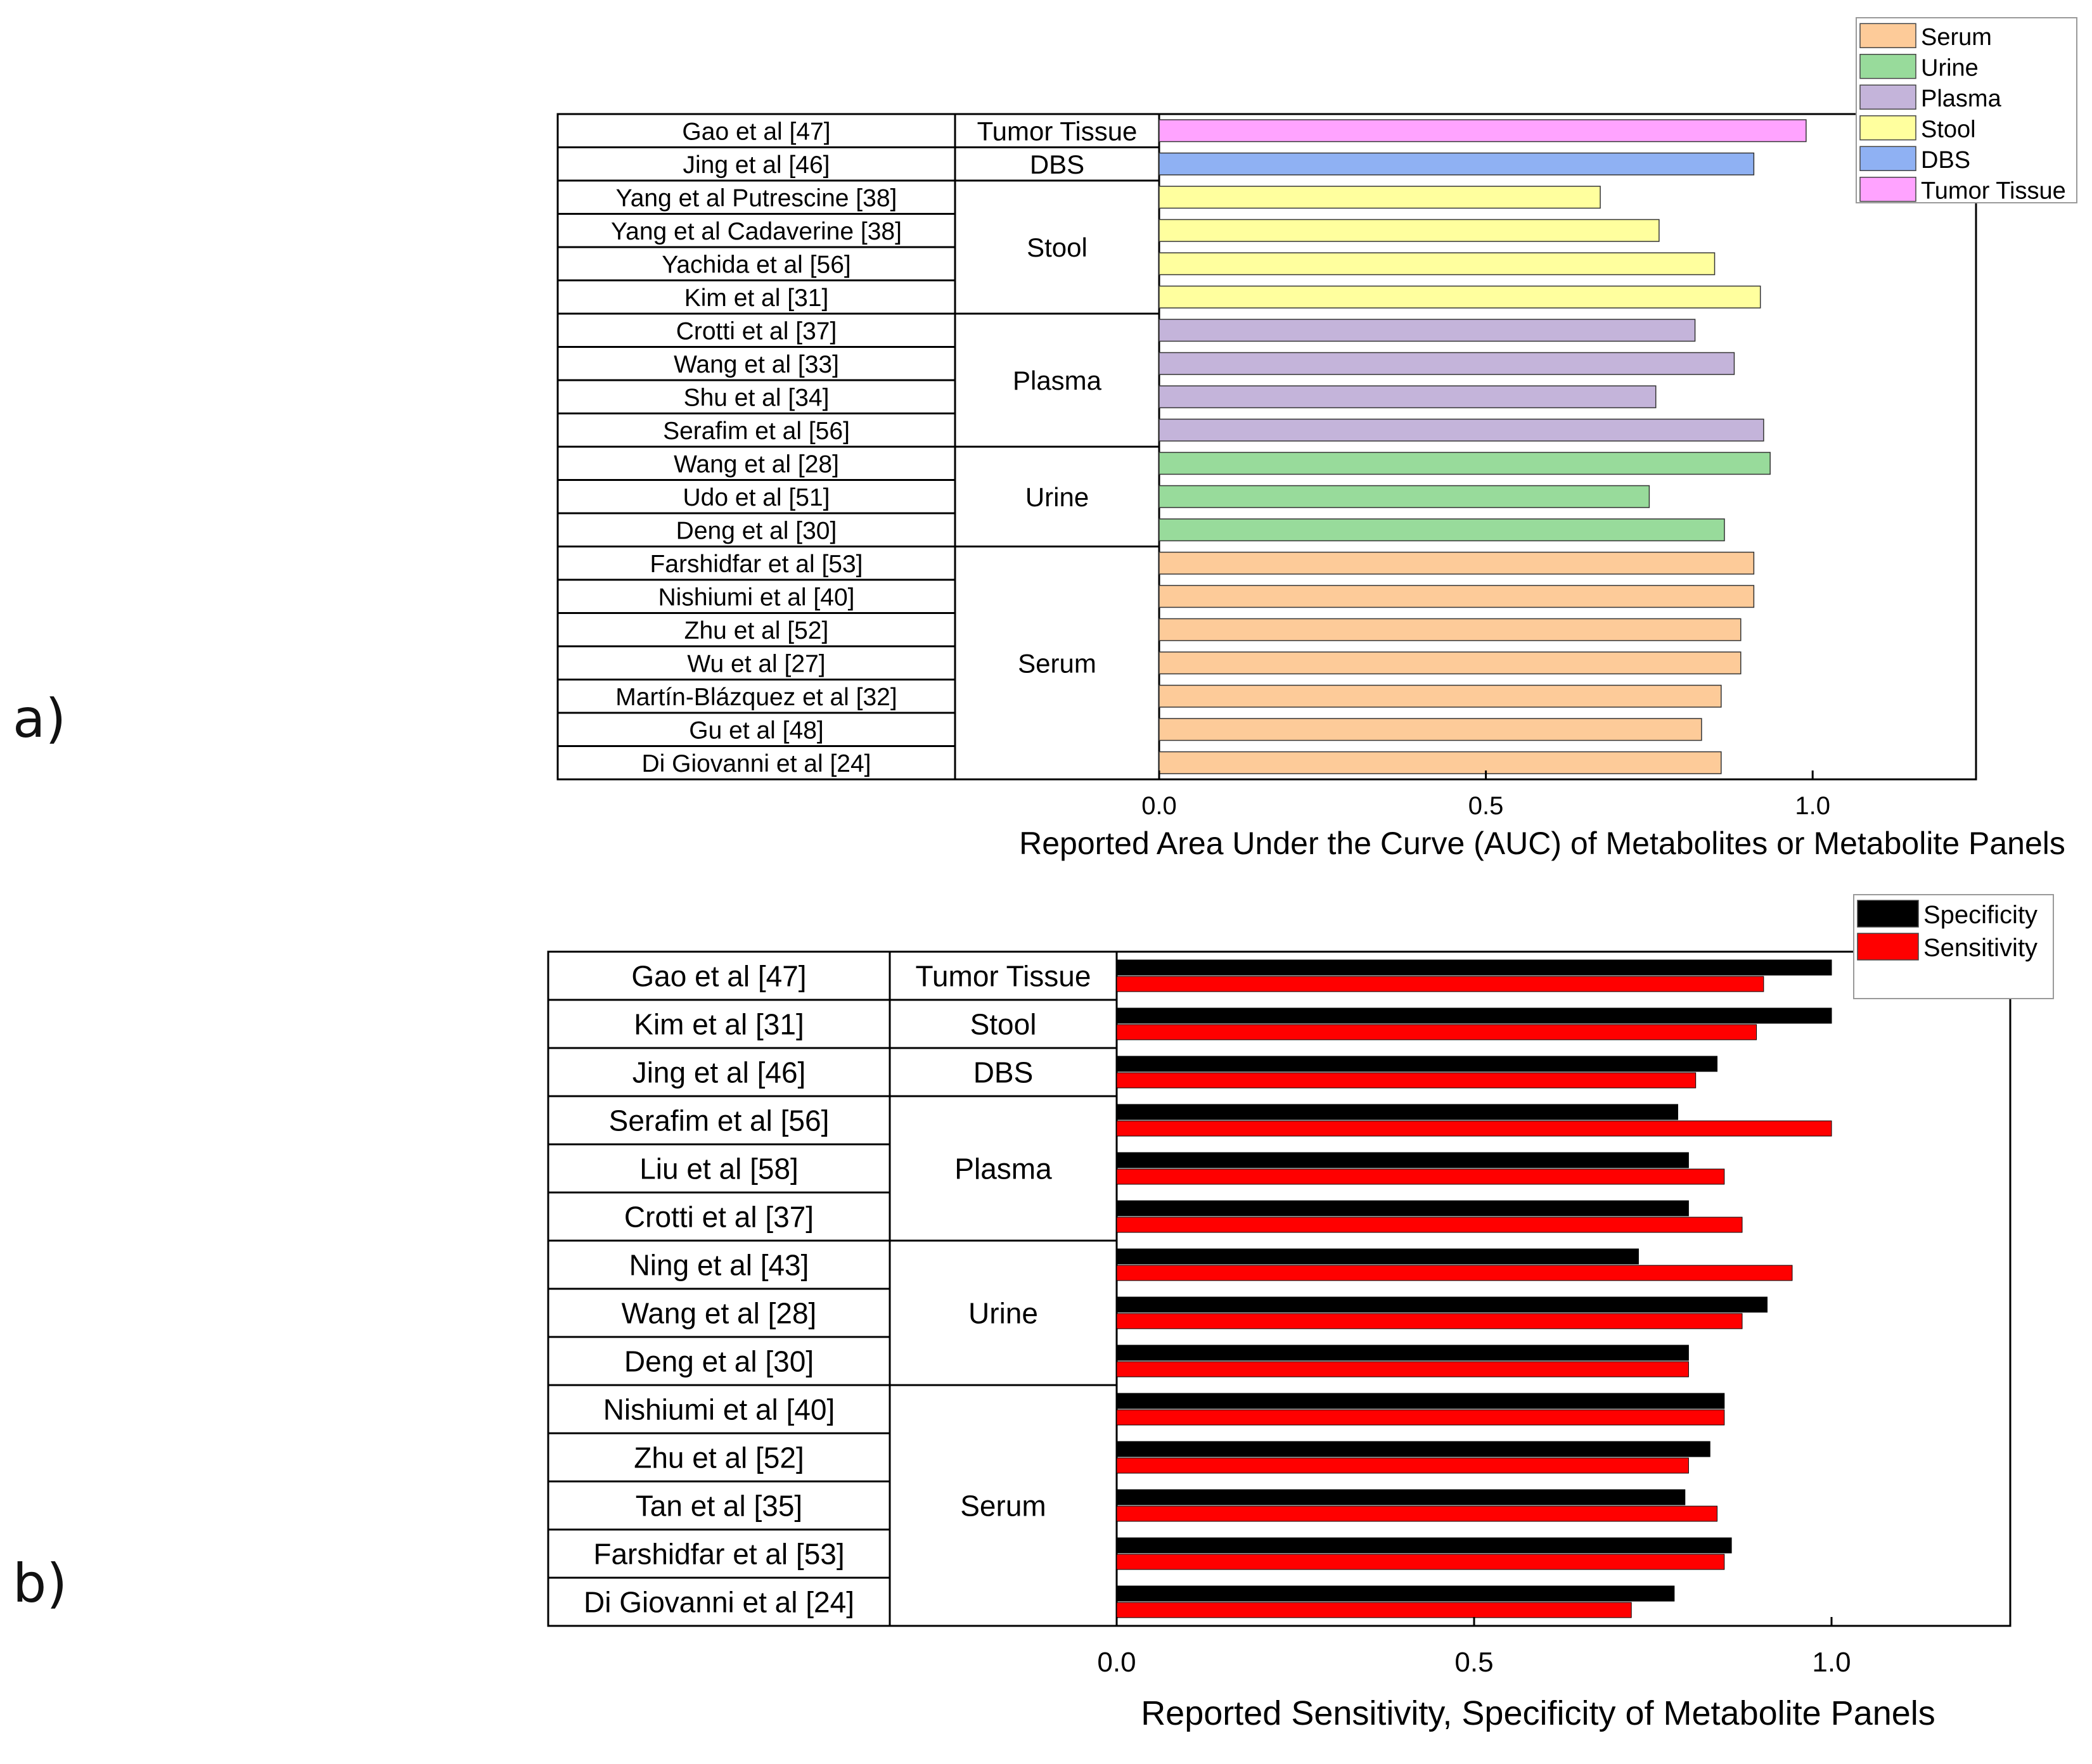  Describe the element at coordinates (756, 364) in the screenshot. I see `study-label: Wang et al [33]` at that location.